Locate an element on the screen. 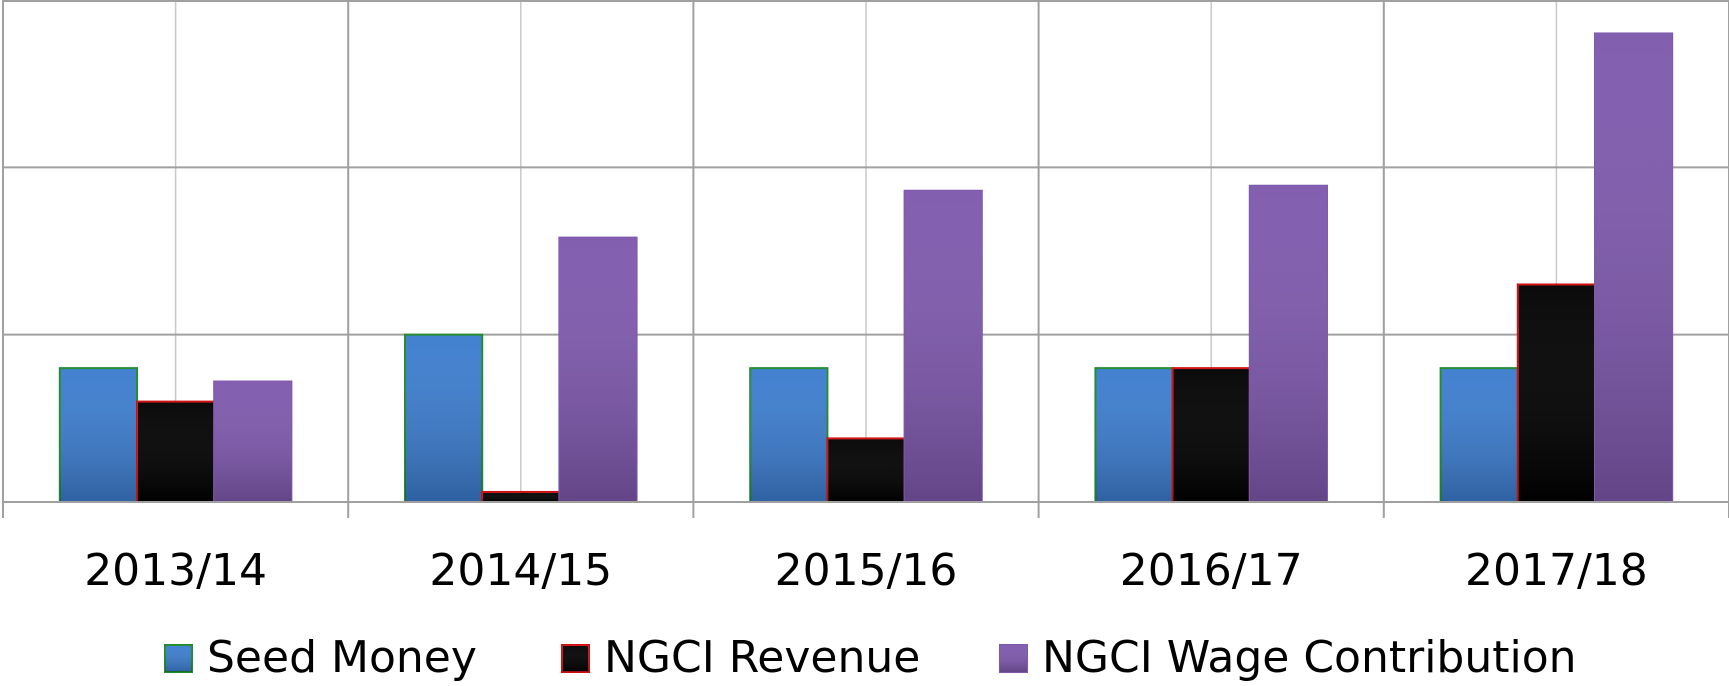  x-tick-label: 2014/15 is located at coordinates (520, 570).